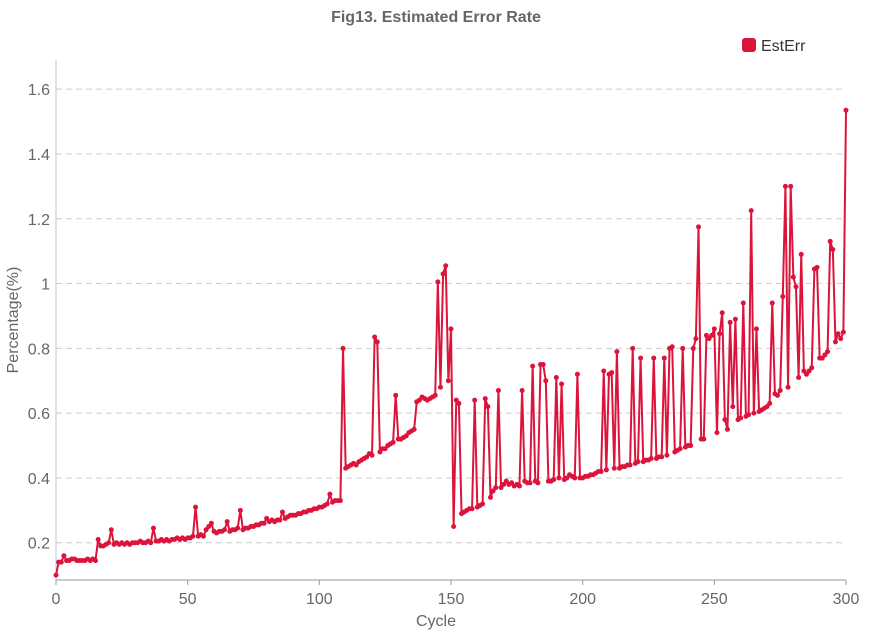 This screenshot has width=872, height=634. Describe the element at coordinates (436, 17) in the screenshot. I see `chart-title: Fig13. Estimated Error Rate` at that location.